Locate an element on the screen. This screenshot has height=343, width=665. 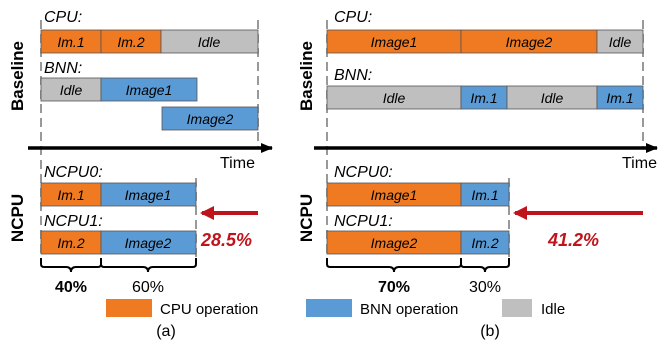
cpu-seg-b-0-label: Image1 is located at coordinates (394, 42).